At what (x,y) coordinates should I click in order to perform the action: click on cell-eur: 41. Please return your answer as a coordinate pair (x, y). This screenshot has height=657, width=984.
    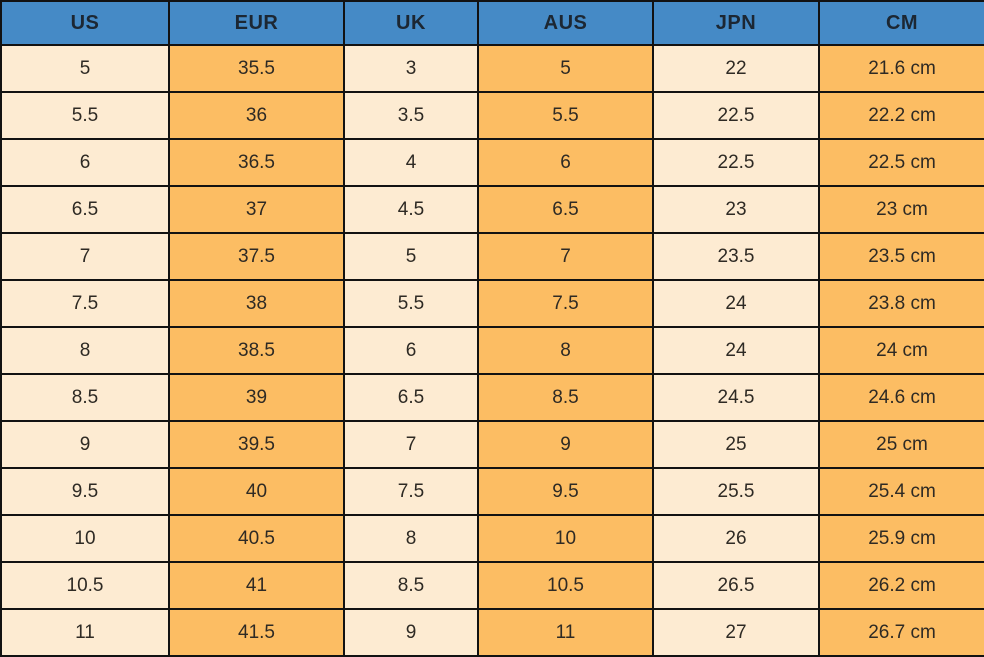
    Looking at the image, I should click on (256, 585).